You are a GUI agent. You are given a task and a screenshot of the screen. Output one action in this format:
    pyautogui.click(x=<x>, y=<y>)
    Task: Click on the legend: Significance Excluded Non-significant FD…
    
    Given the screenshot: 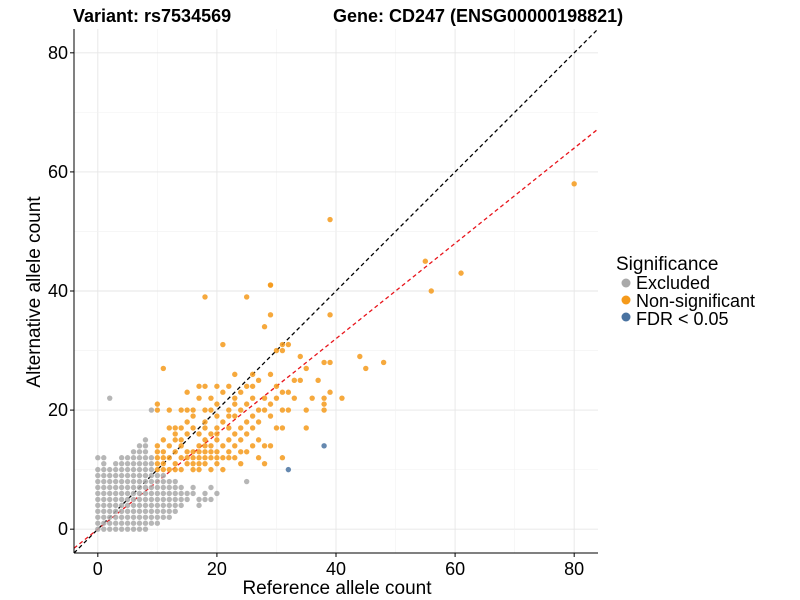 What is the action you would take?
    pyautogui.click(x=685, y=291)
    